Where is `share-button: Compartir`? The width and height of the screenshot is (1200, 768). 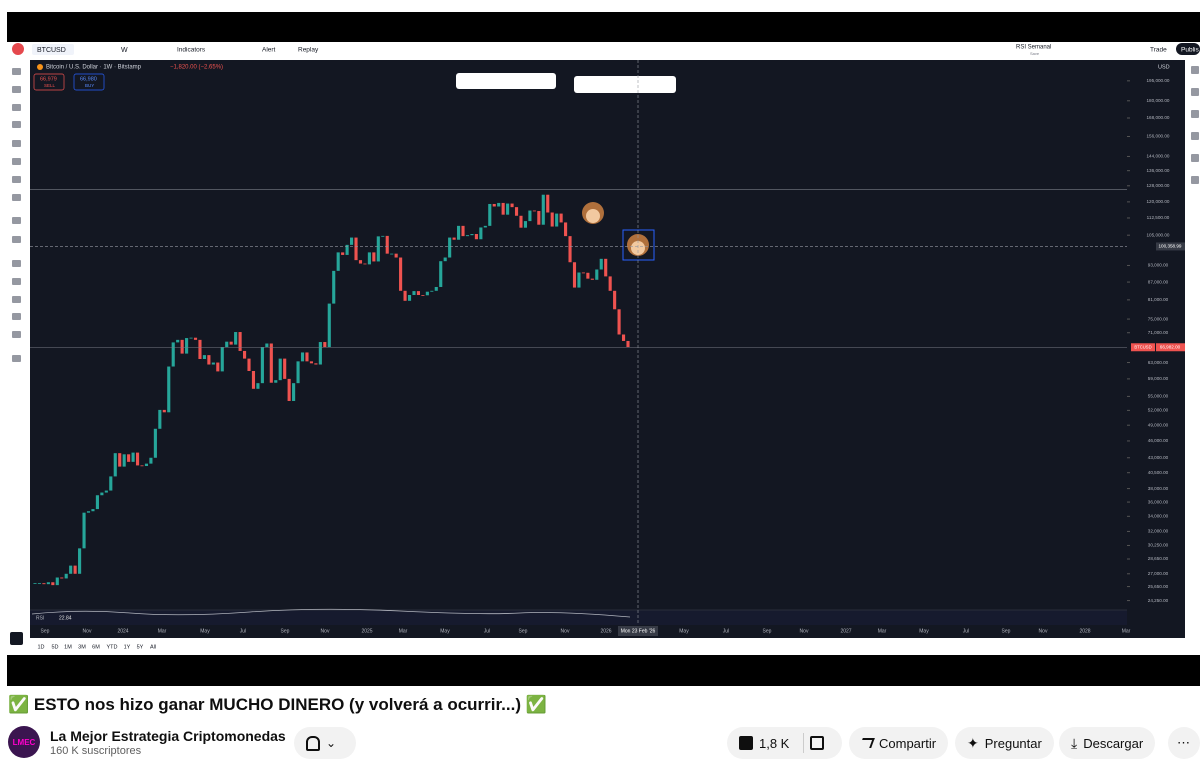 share-button: Compartir is located at coordinates (899, 743).